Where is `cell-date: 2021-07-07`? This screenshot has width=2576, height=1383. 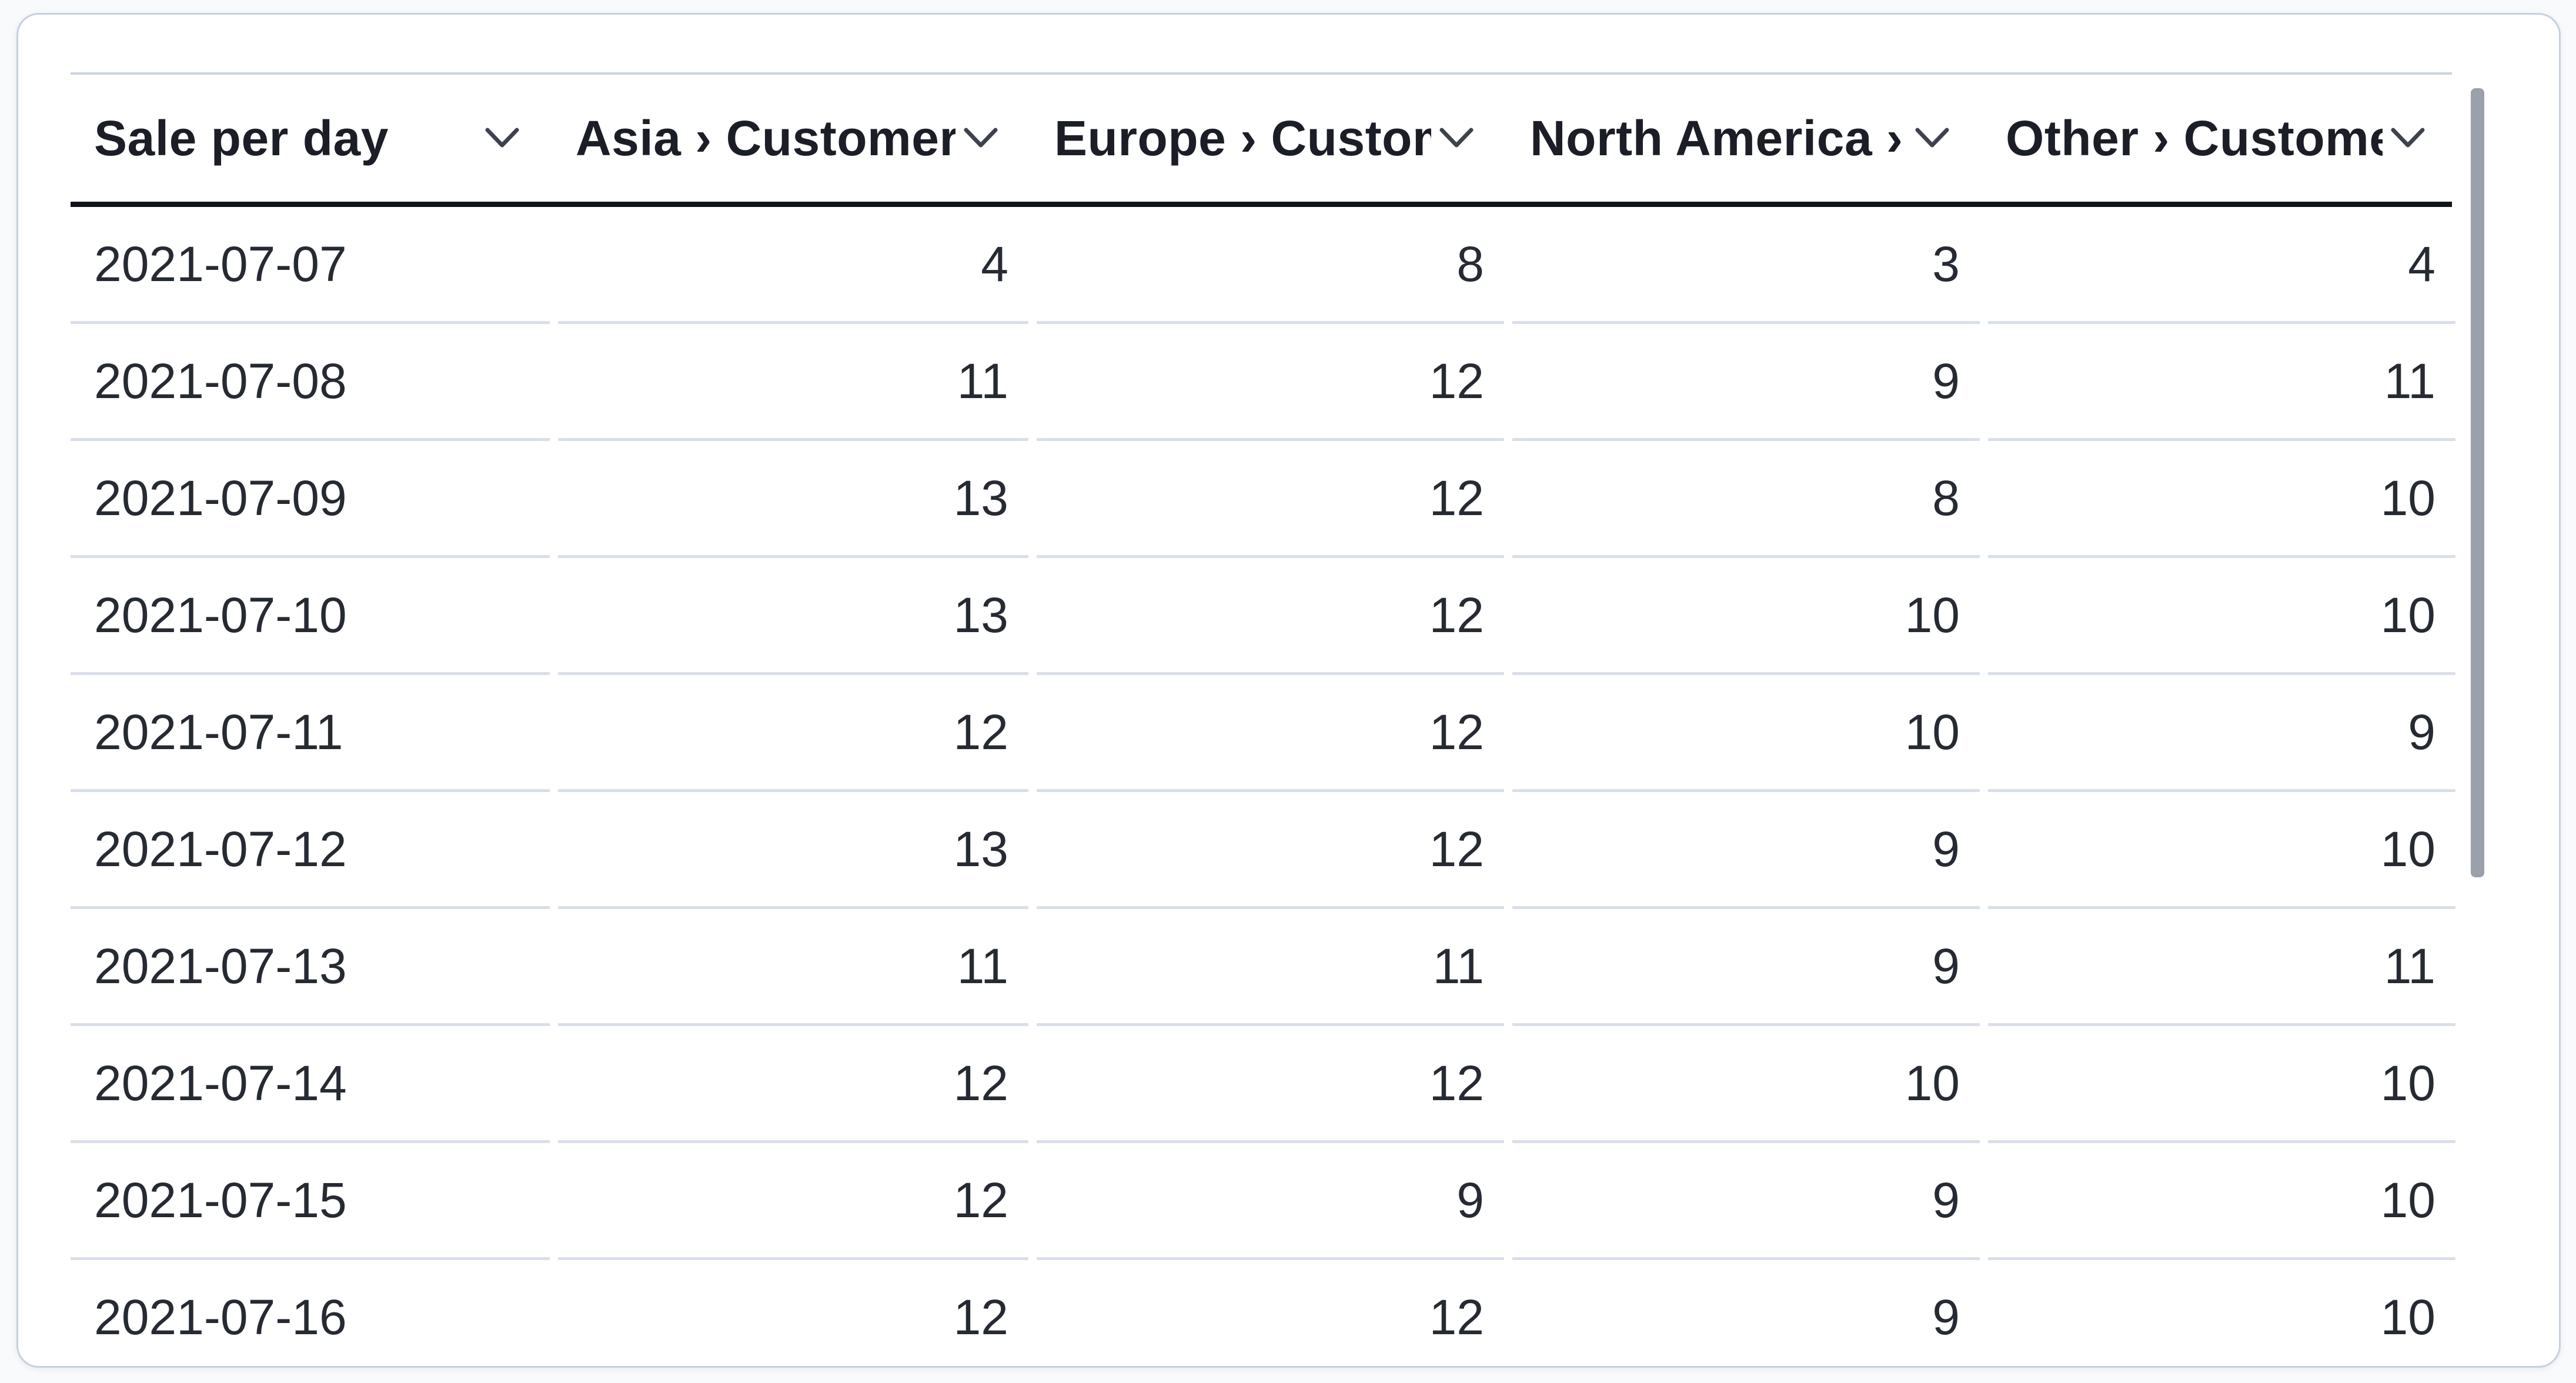
cell-date: 2021-07-07 is located at coordinates (310, 265).